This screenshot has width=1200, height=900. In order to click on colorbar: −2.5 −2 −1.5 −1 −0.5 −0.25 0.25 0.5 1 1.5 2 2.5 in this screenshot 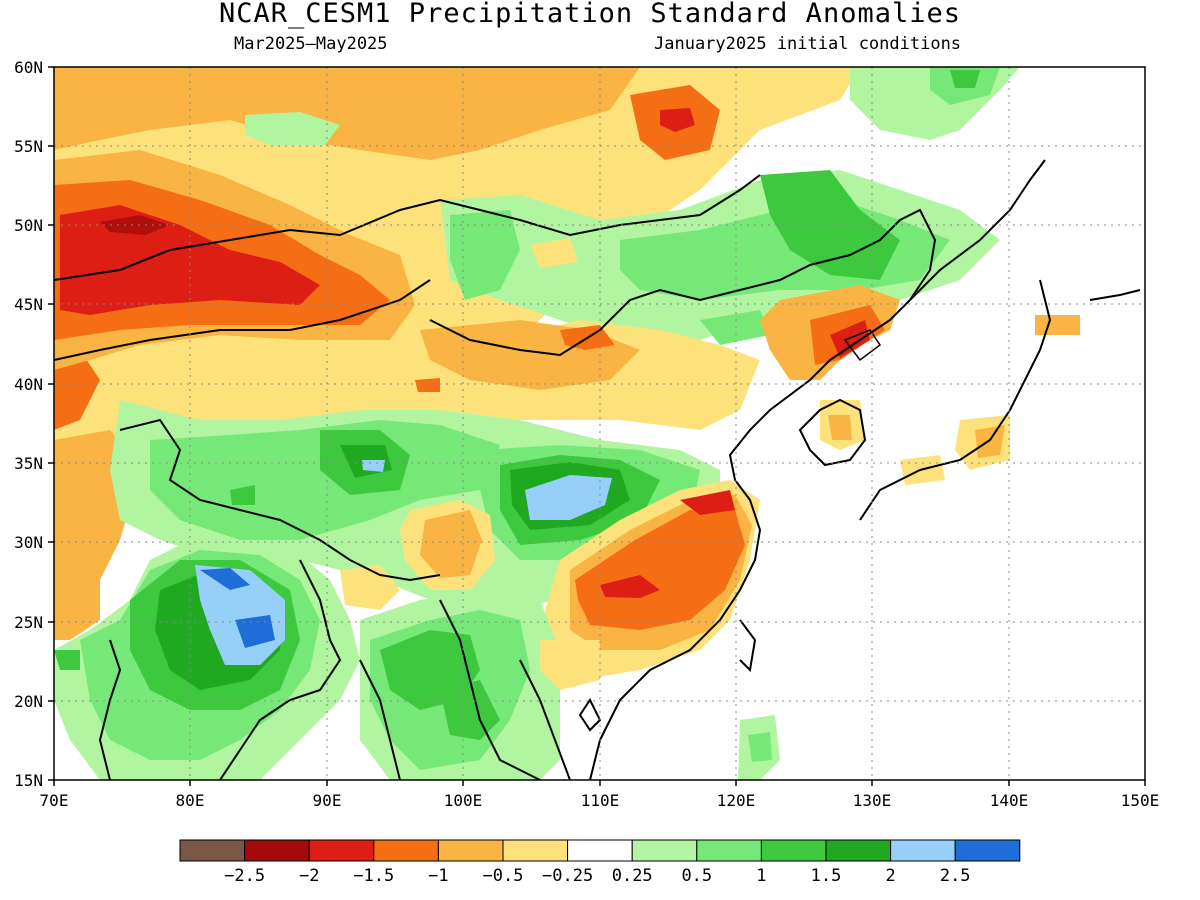, I will do `click(600, 862)`.